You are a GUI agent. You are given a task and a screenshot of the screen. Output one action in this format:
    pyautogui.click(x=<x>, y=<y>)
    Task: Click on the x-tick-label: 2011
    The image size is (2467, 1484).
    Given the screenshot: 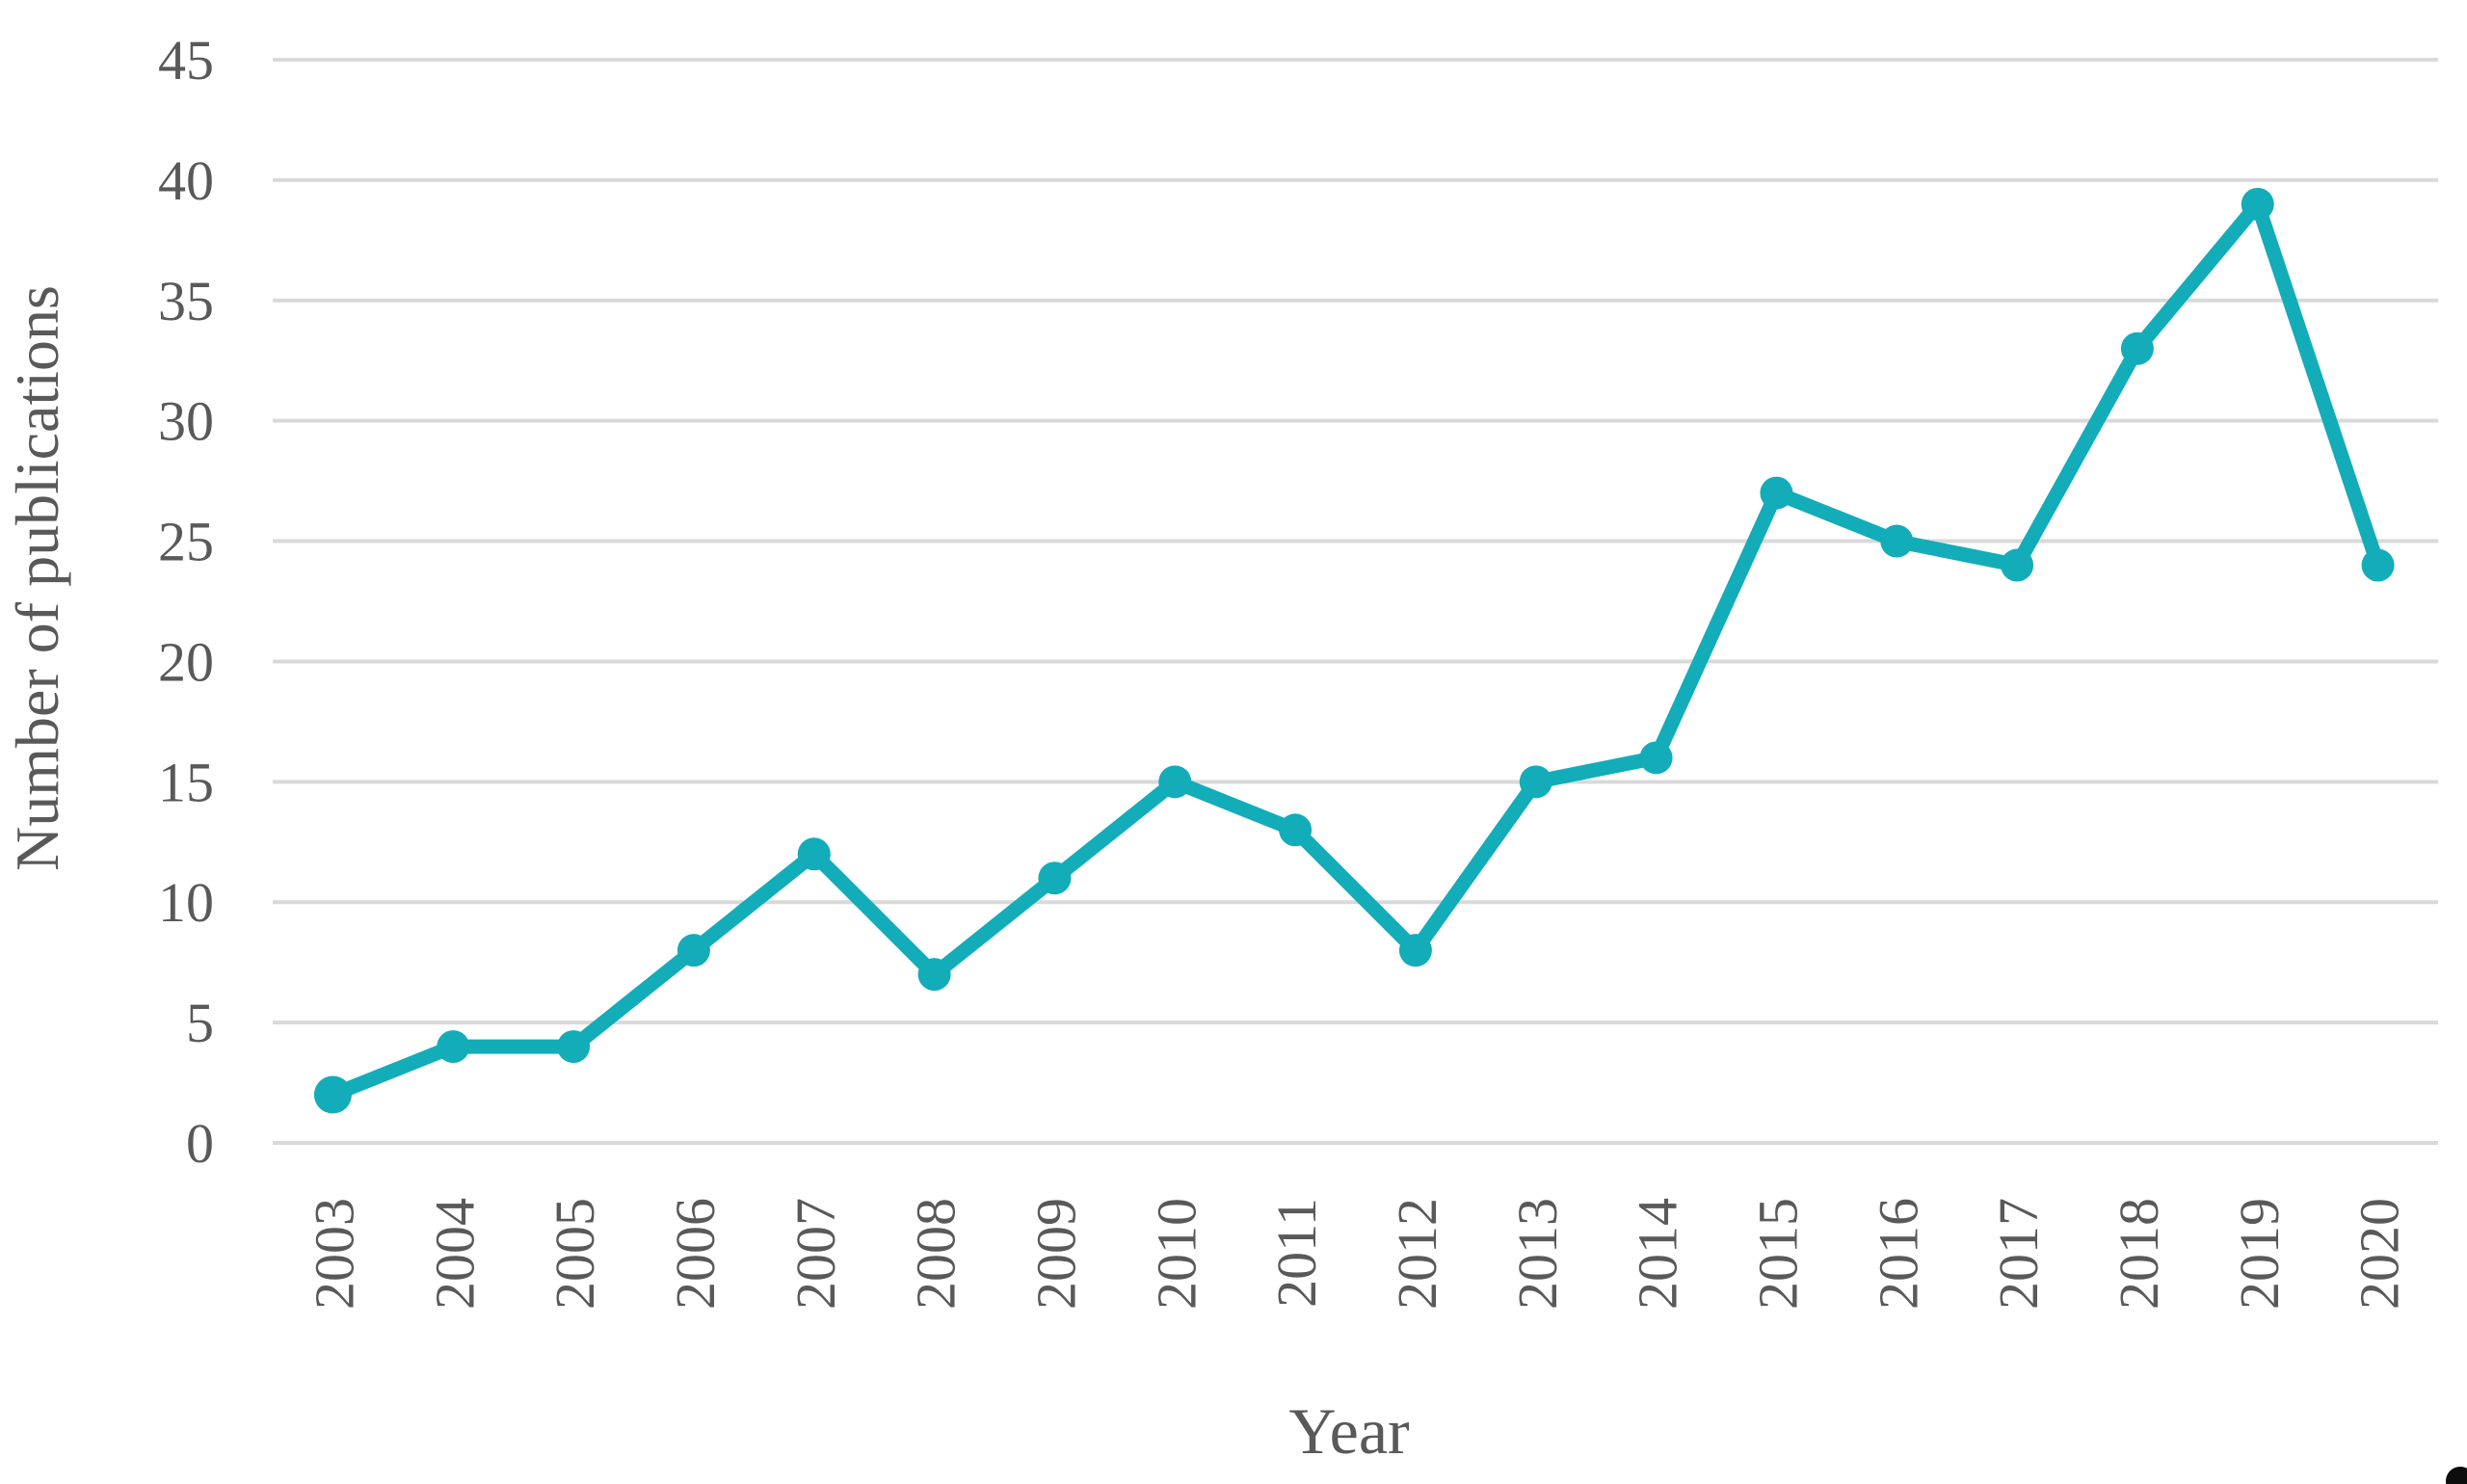 What is the action you would take?
    pyautogui.click(x=1296, y=1253)
    